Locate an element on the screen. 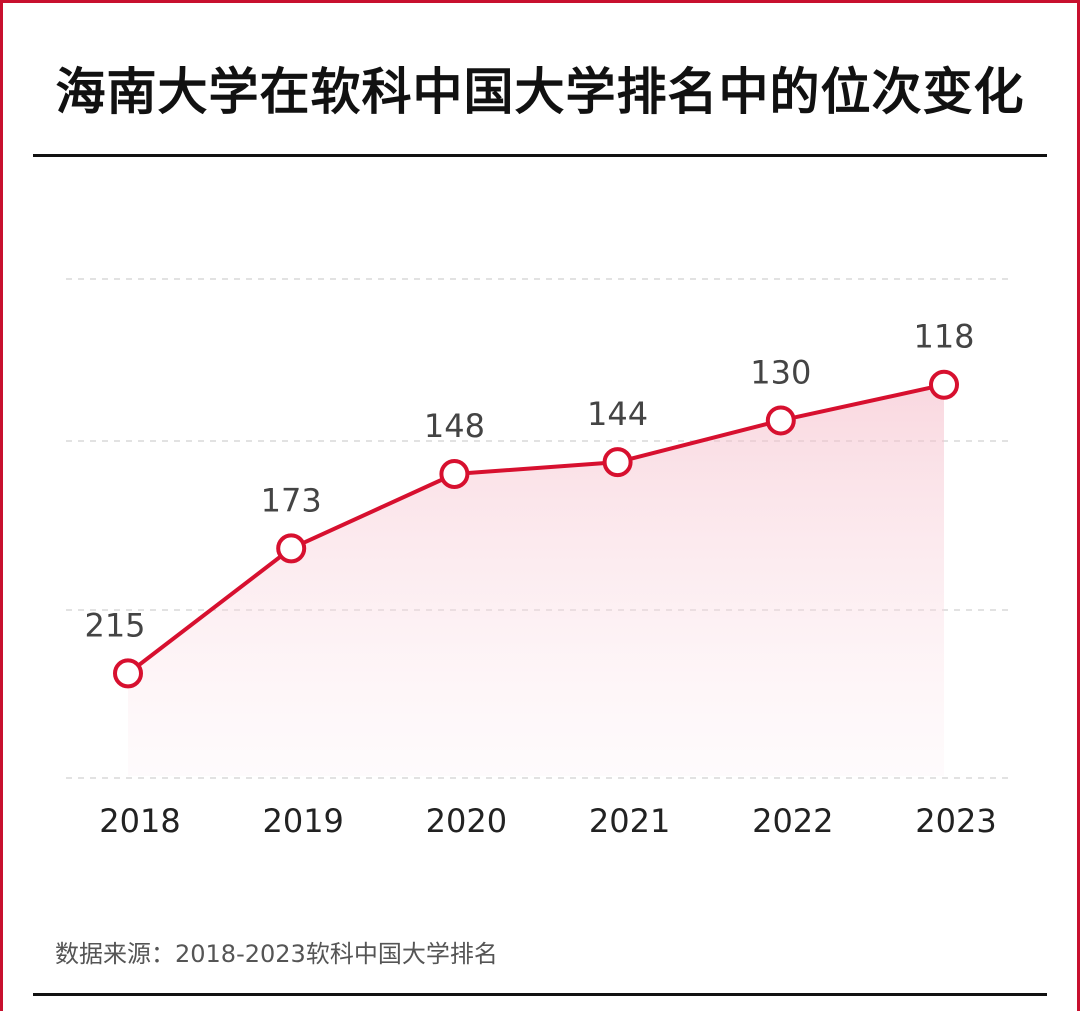  data-point-2023 is located at coordinates (944, 384).